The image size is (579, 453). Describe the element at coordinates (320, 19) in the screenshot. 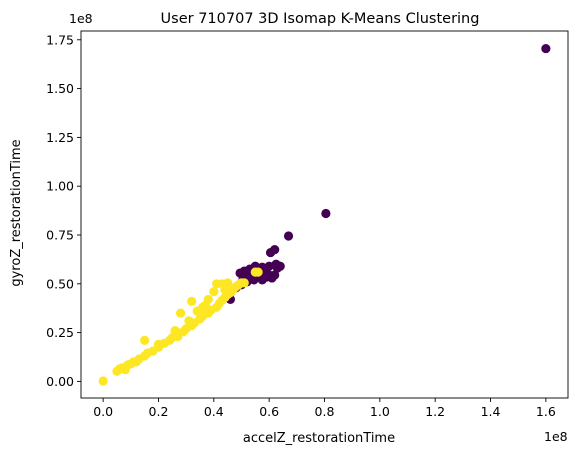

I see `chart-title: User 710707 3D Isomap K-Means Clustering` at that location.